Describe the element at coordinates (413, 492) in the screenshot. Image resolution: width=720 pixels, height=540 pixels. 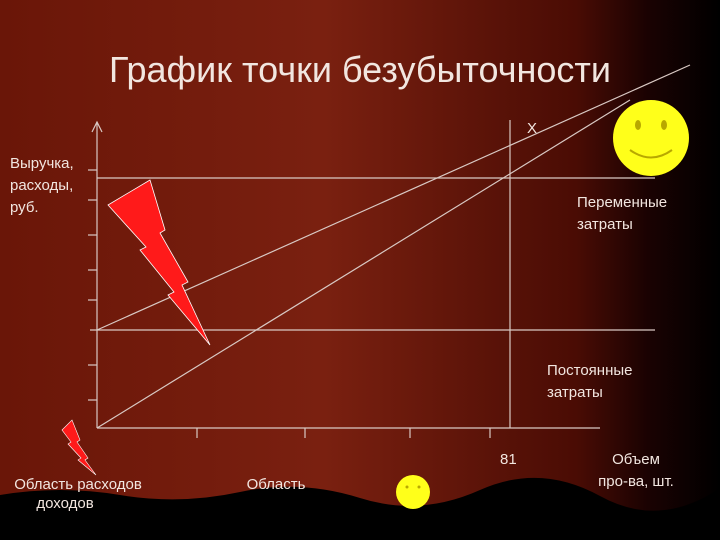
I see `smiley-small` at that location.